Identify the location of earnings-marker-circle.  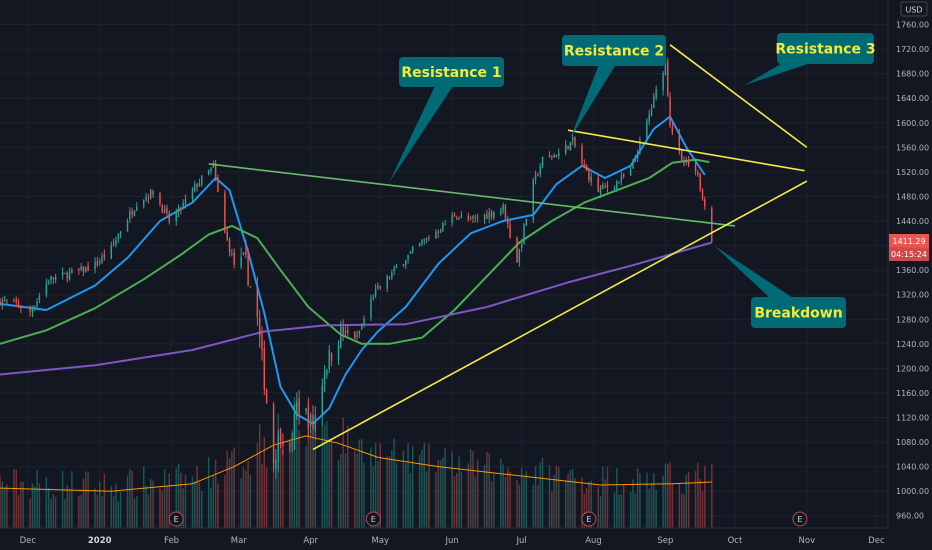
(589, 519).